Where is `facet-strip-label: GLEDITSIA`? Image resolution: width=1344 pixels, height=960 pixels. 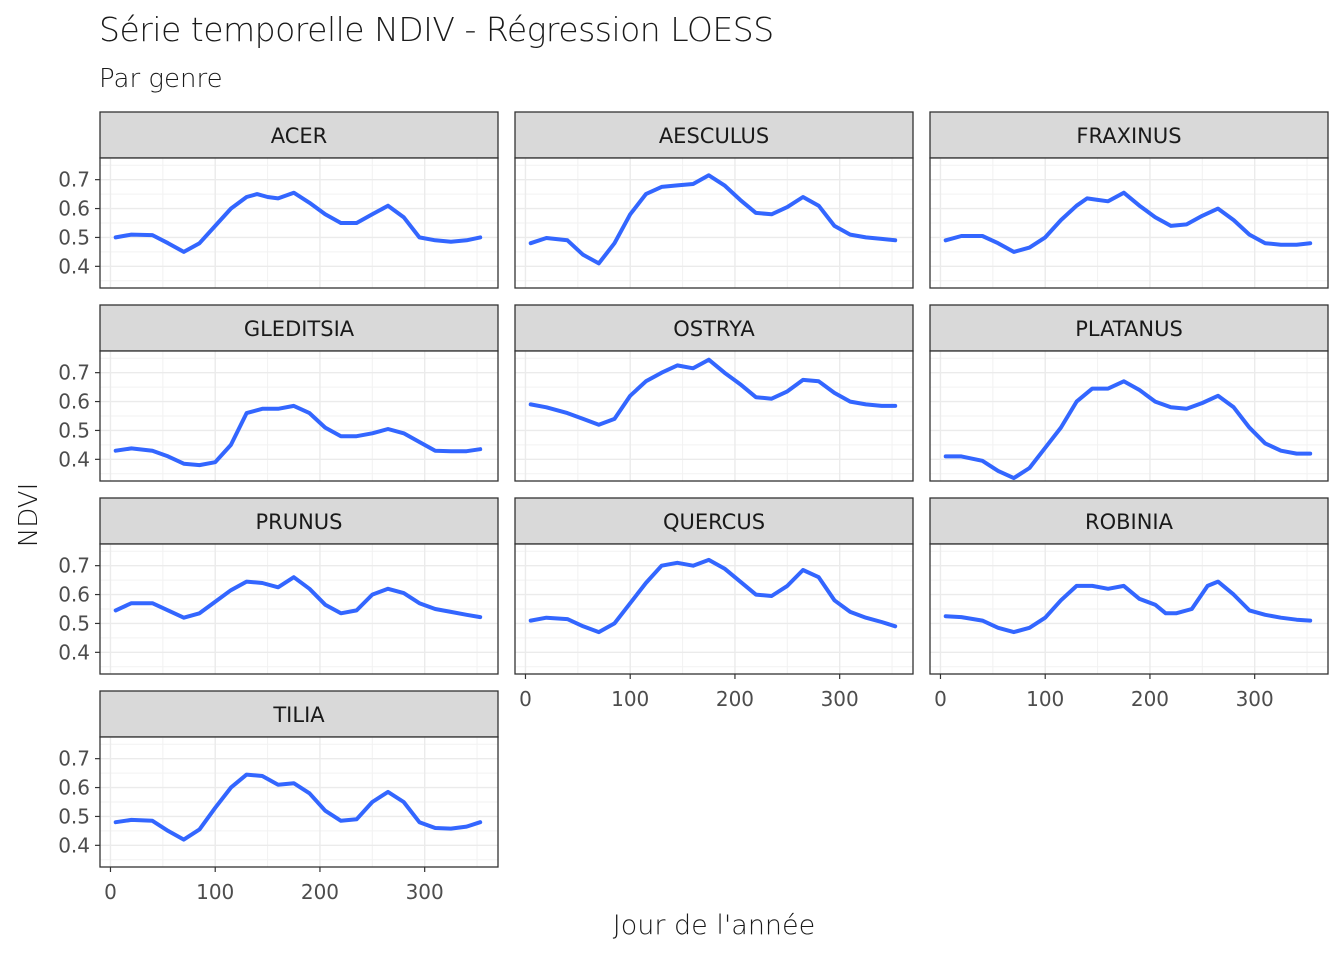
facet-strip-label: GLEDITSIA is located at coordinates (299, 329).